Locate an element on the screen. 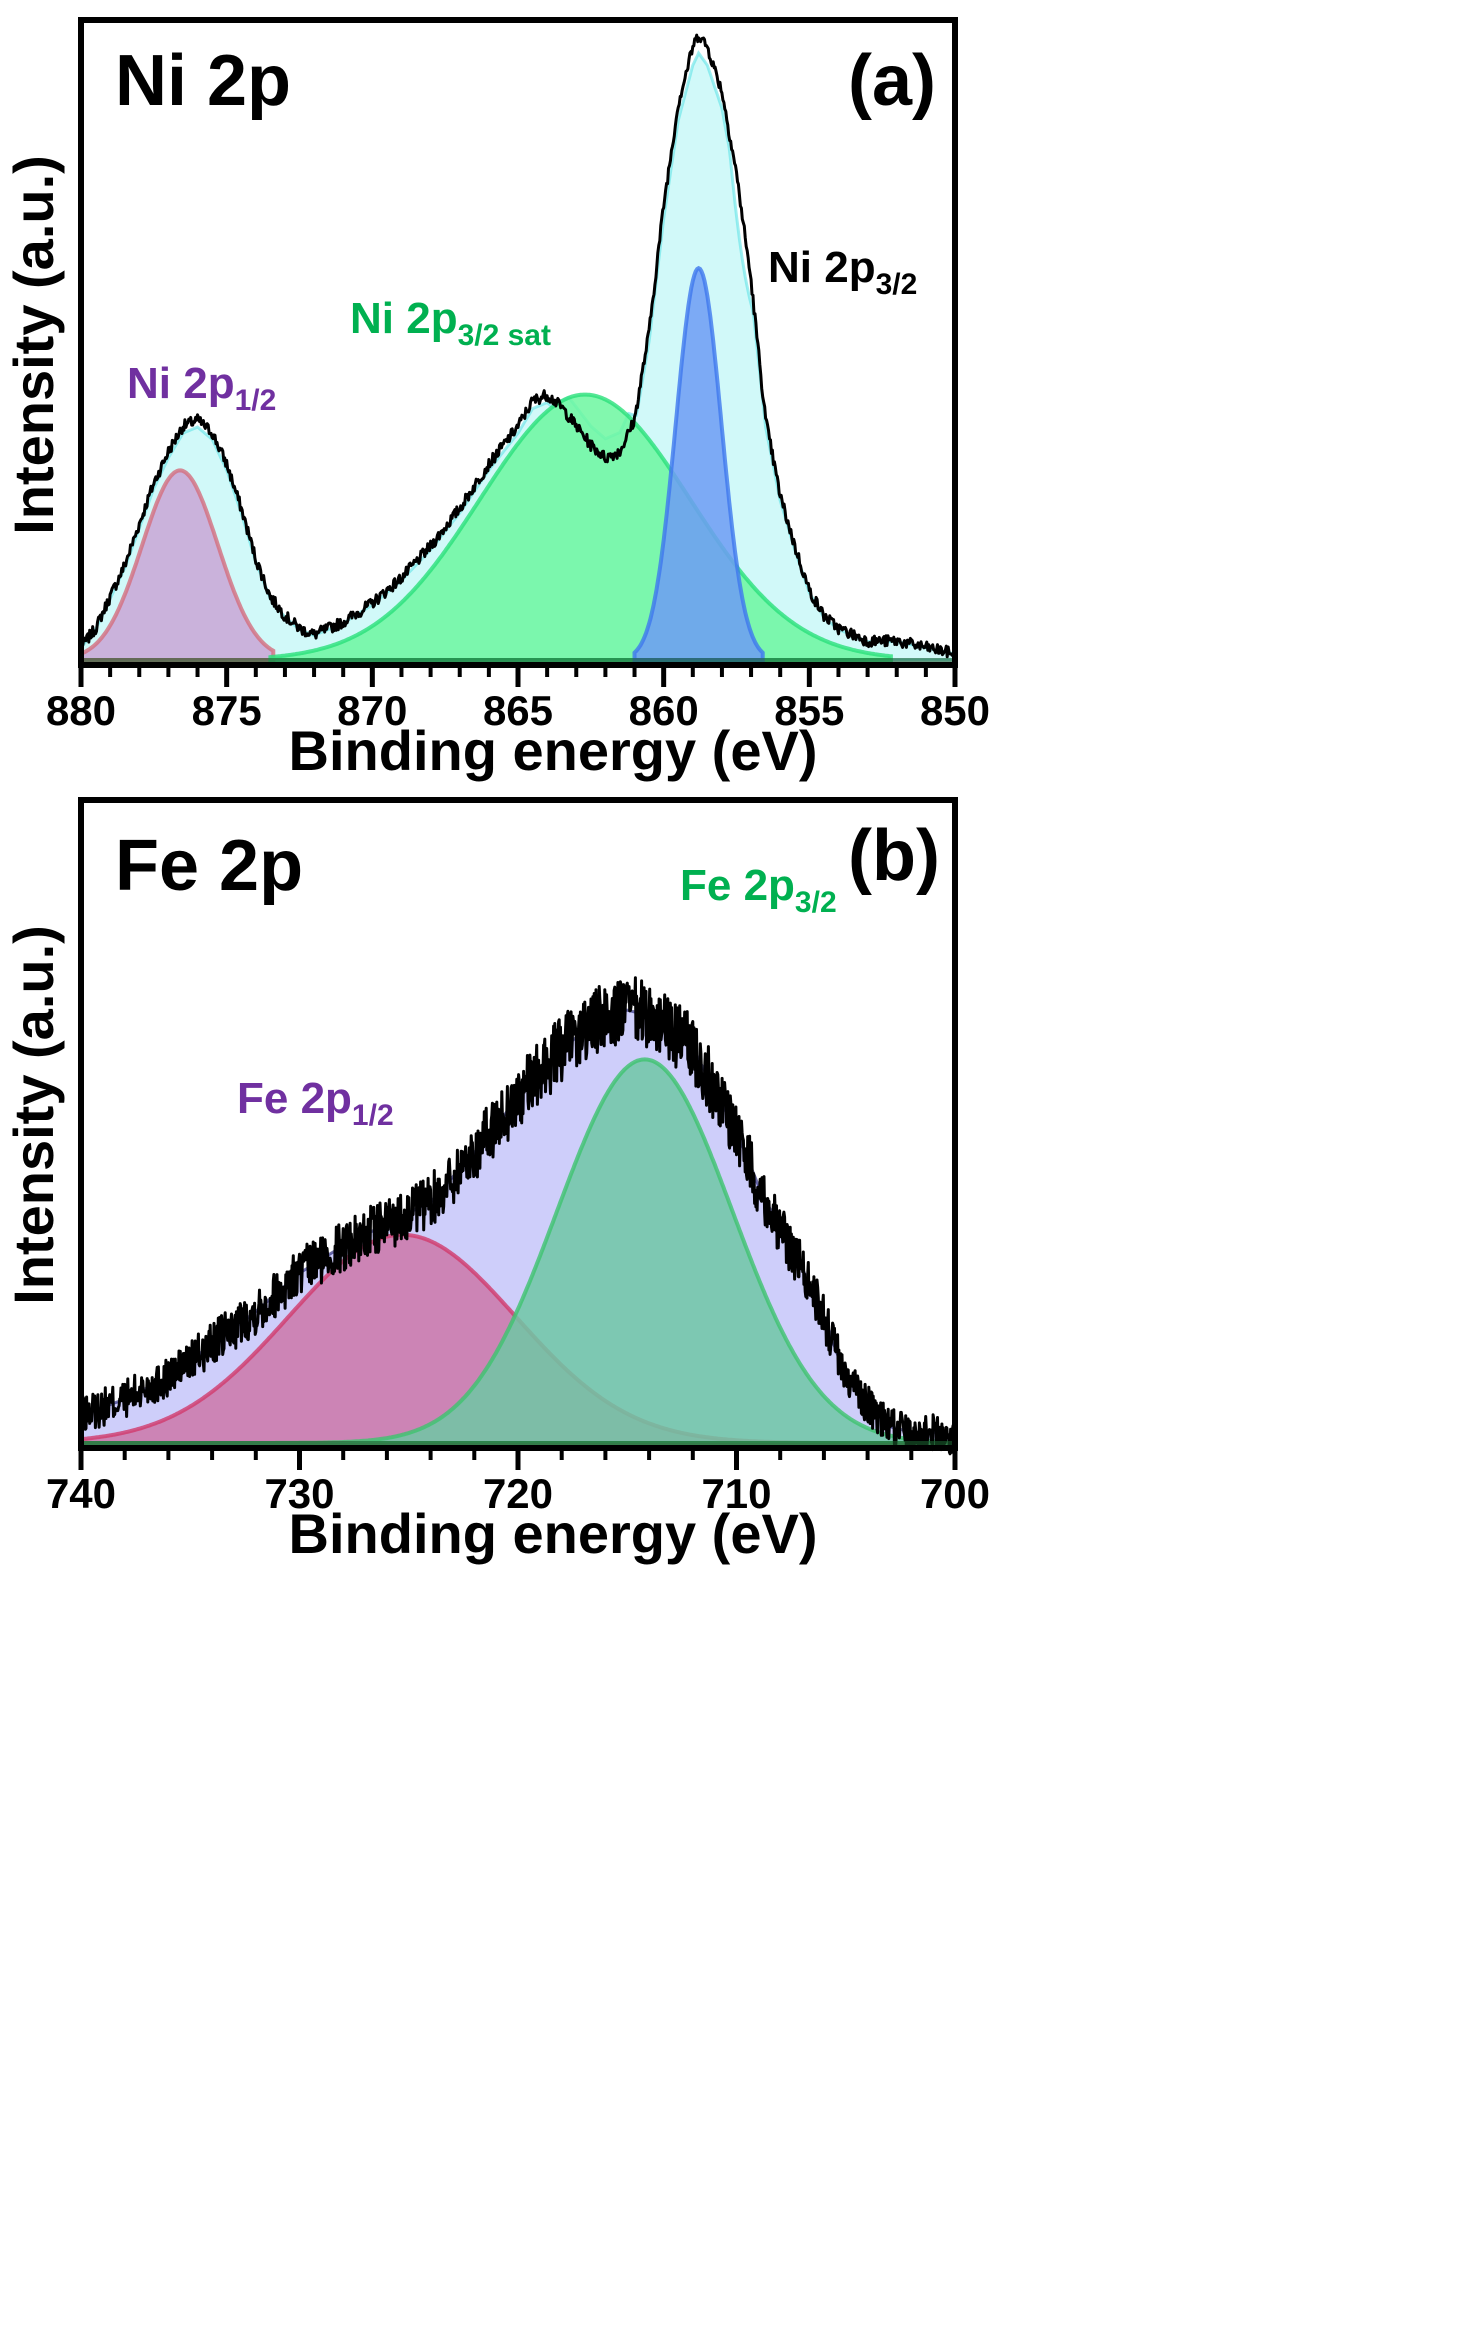 This screenshot has height=2332, width=1476. ni-panel-letter: (a) is located at coordinates (892, 81).